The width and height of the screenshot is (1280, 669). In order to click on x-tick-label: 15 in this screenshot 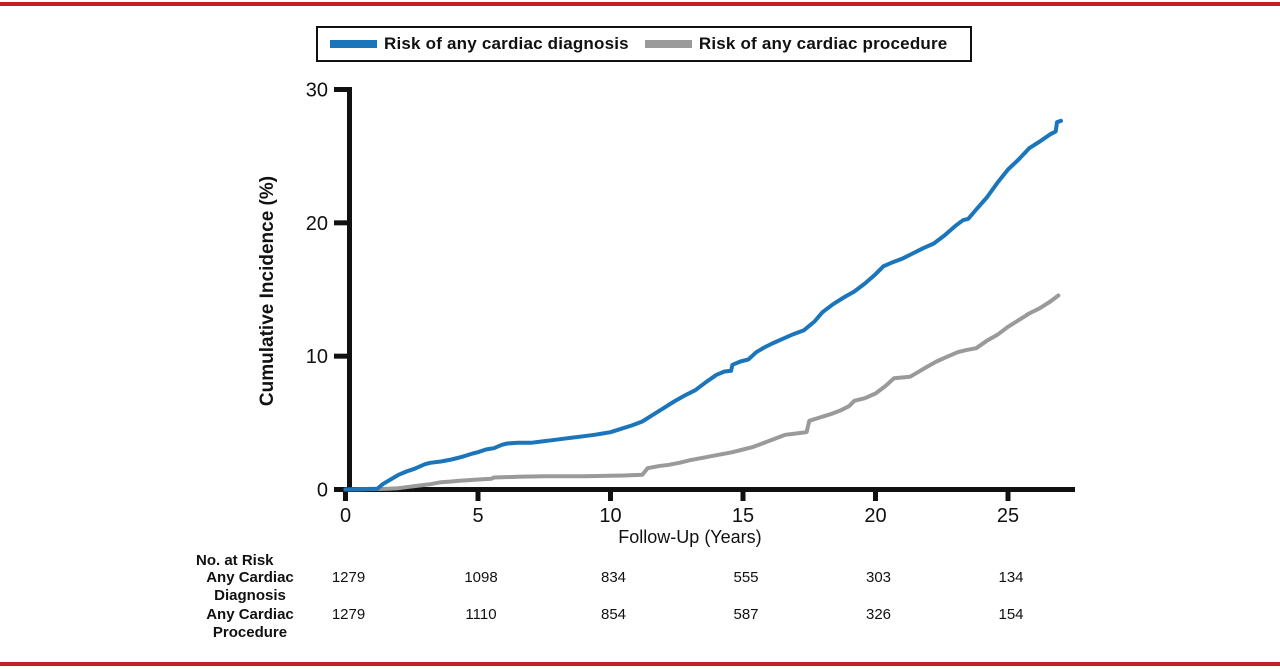, I will do `click(743, 516)`.